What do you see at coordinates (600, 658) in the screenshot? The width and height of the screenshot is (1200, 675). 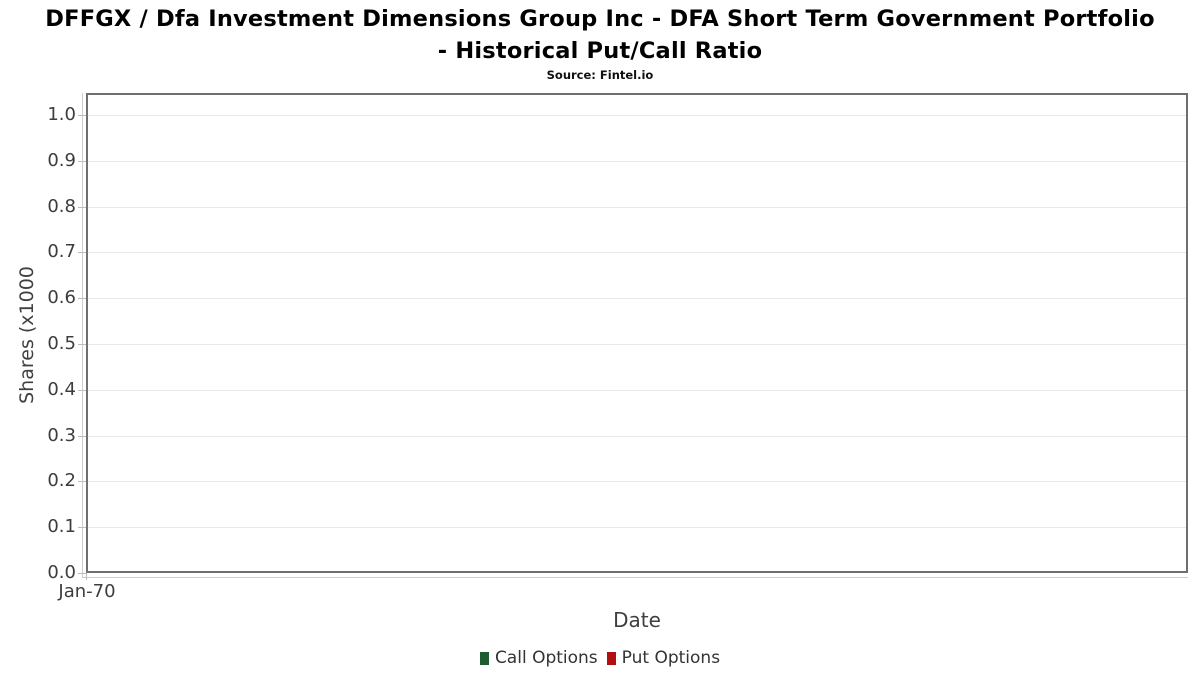 I see `legend: Call Options Put Options` at bounding box center [600, 658].